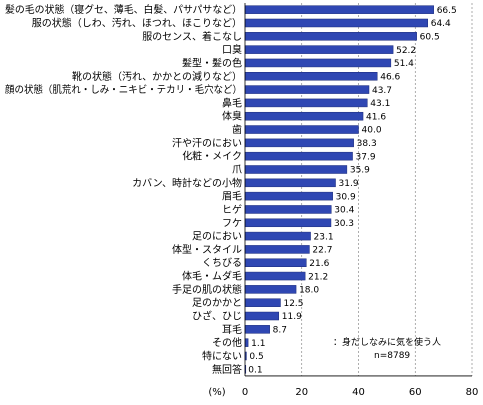  What do you see at coordinates (232, 197) in the screenshot?
I see `category-label-14: 眉毛` at bounding box center [232, 197].